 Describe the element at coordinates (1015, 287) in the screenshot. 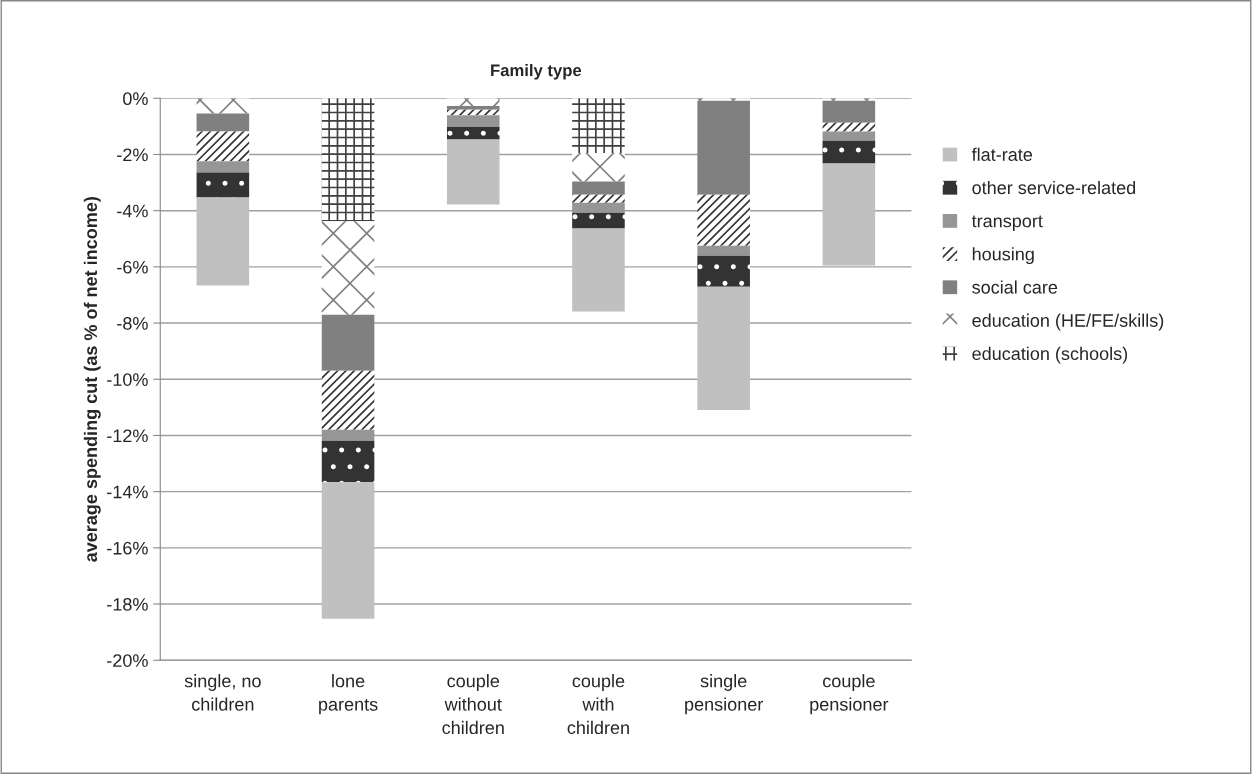

I see `legend-label: social care` at that location.